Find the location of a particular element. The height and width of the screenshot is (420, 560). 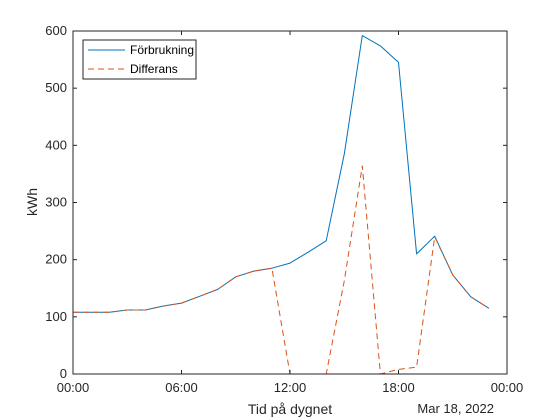

x-axis-label: Tid på dygnet is located at coordinates (290, 409).